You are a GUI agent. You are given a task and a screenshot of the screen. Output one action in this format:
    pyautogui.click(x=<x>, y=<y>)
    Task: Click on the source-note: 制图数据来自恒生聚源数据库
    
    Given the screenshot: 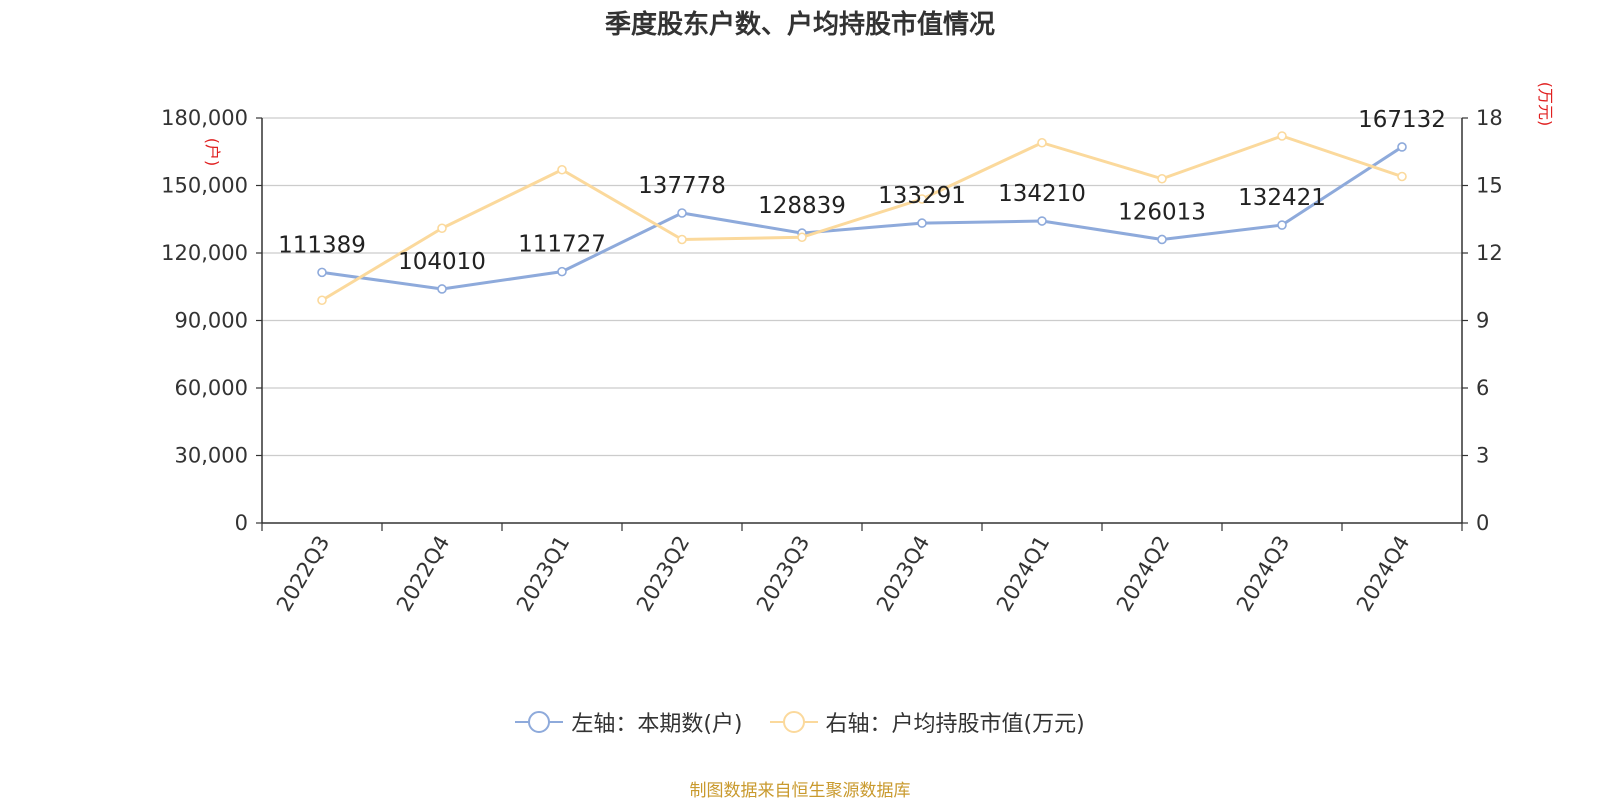 What is the action you would take?
    pyautogui.click(x=800, y=791)
    